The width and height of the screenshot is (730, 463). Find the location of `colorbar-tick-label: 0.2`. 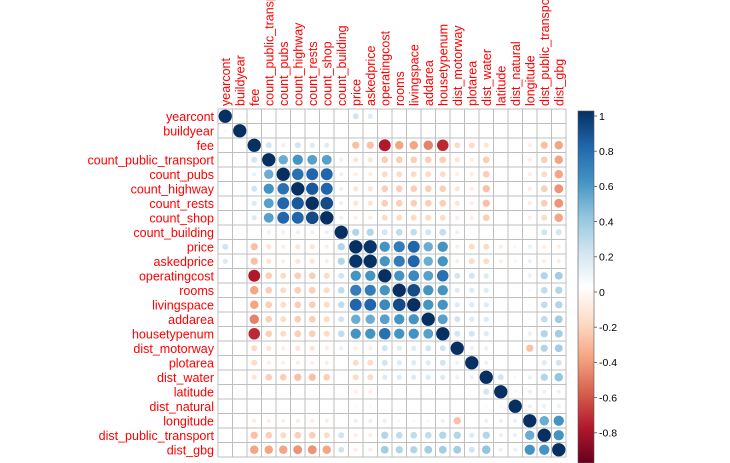

colorbar-tick-label: 0.2 is located at coordinates (606, 258).